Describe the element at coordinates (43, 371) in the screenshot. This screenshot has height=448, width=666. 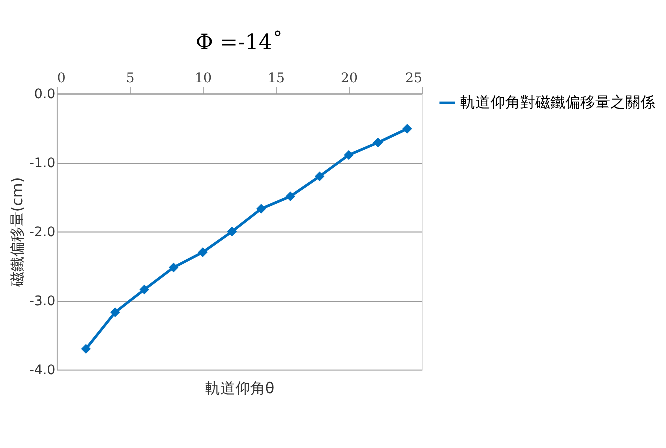
I see `y-tick-label: -4.0` at that location.